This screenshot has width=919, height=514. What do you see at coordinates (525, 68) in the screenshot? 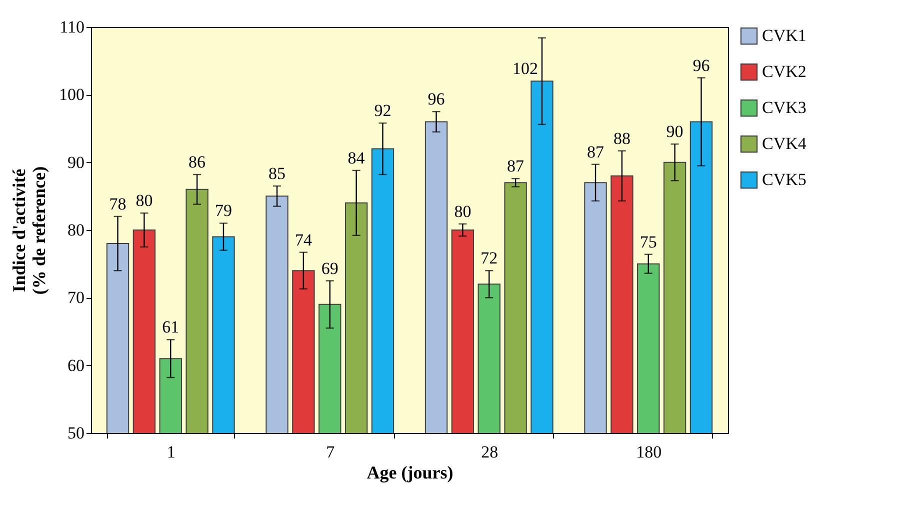
I see `data-label: 102` at bounding box center [525, 68].